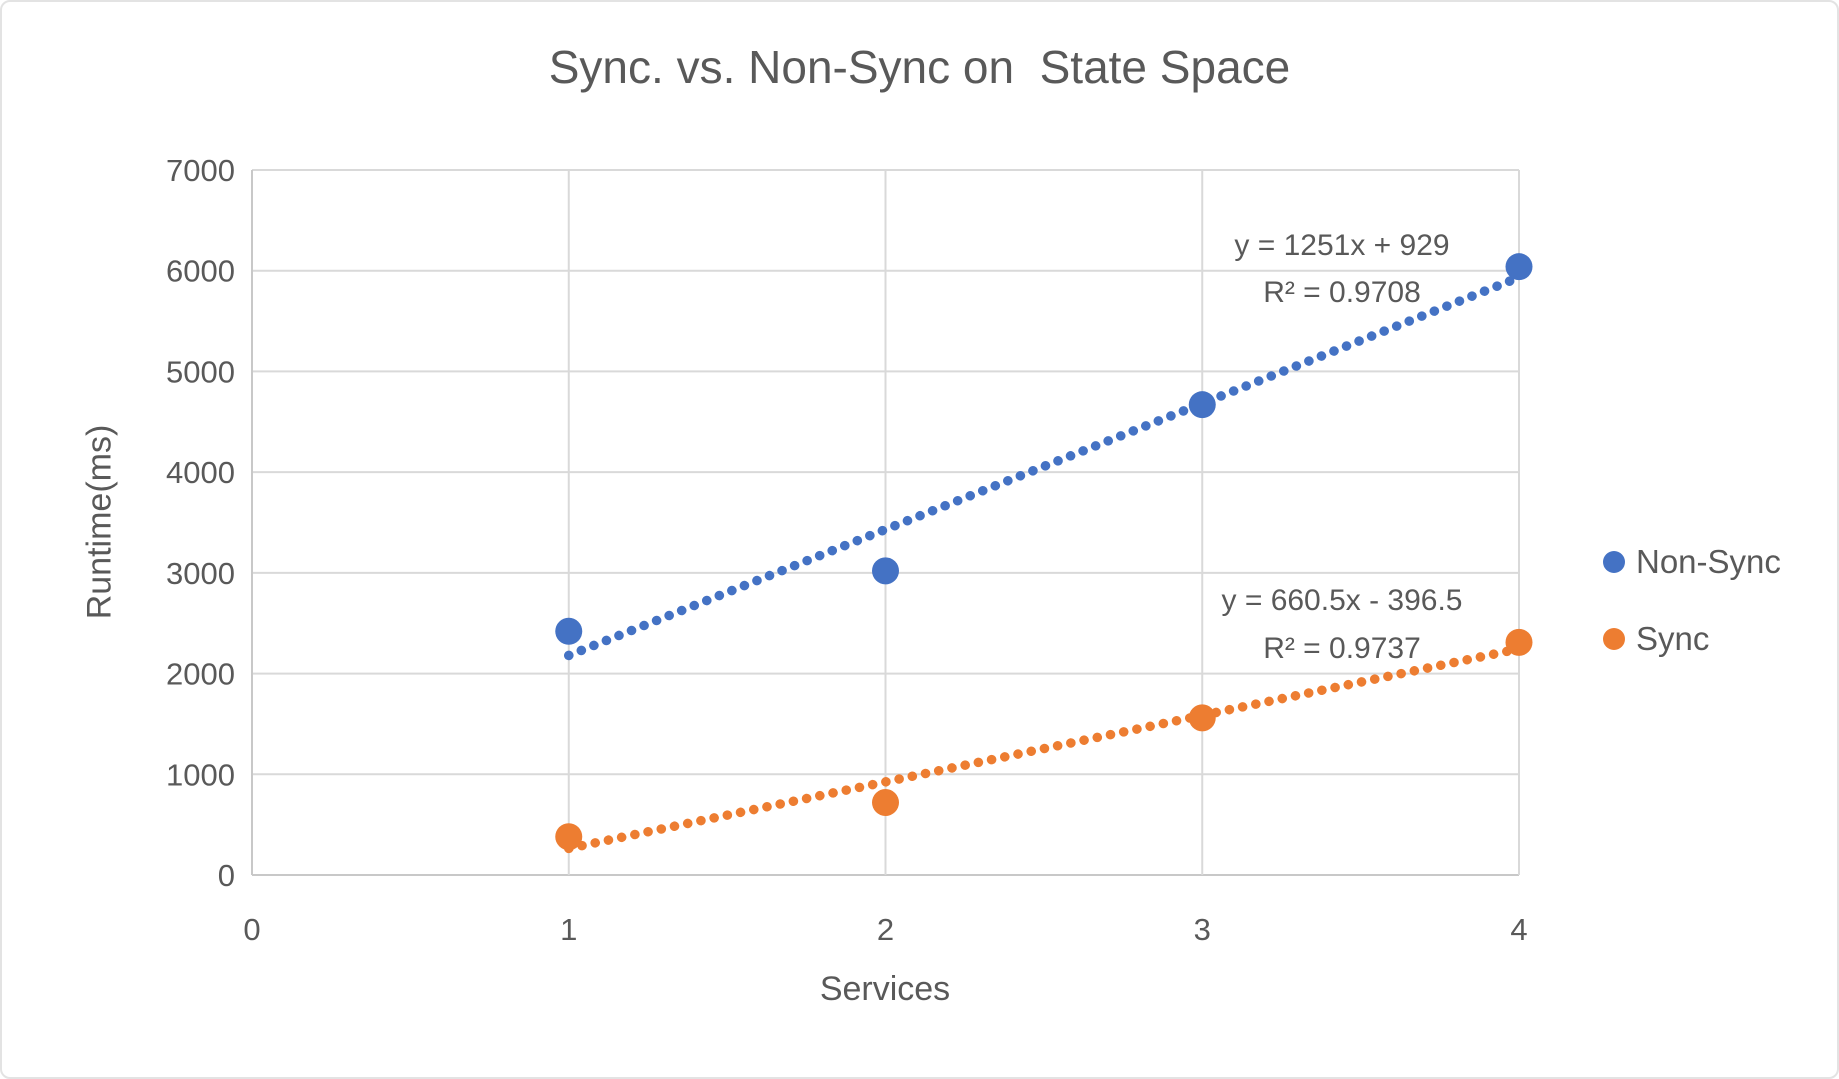 This screenshot has height=1079, width=1839. Describe the element at coordinates (1342, 292) in the screenshot. I see `trendline-r2-non-sync: R² = 0.9708` at that location.